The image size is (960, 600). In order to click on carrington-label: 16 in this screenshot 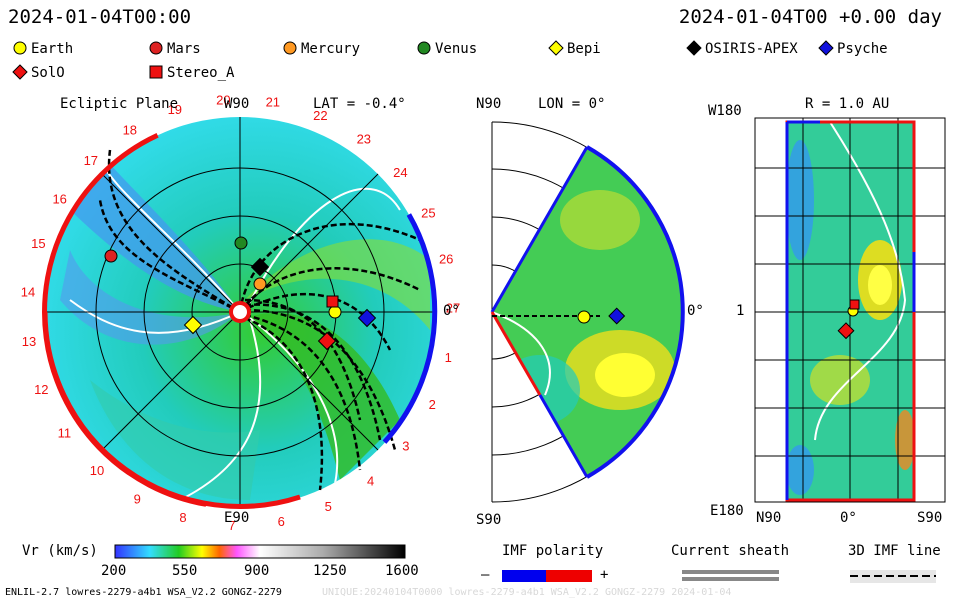, I will do `click(59, 199)`.